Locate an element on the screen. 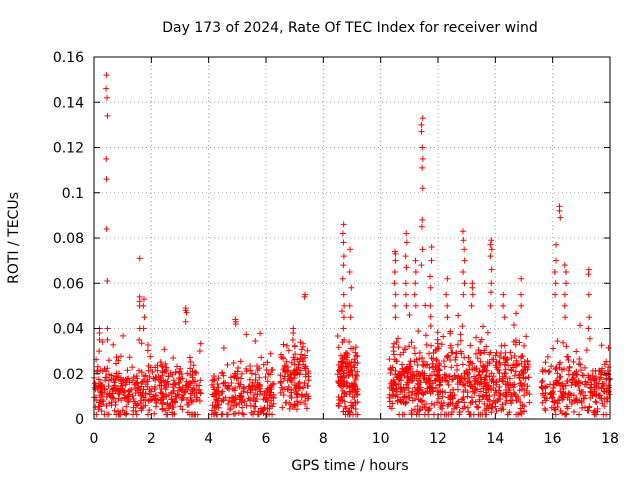  x-tick-label: 0 is located at coordinates (94, 439).